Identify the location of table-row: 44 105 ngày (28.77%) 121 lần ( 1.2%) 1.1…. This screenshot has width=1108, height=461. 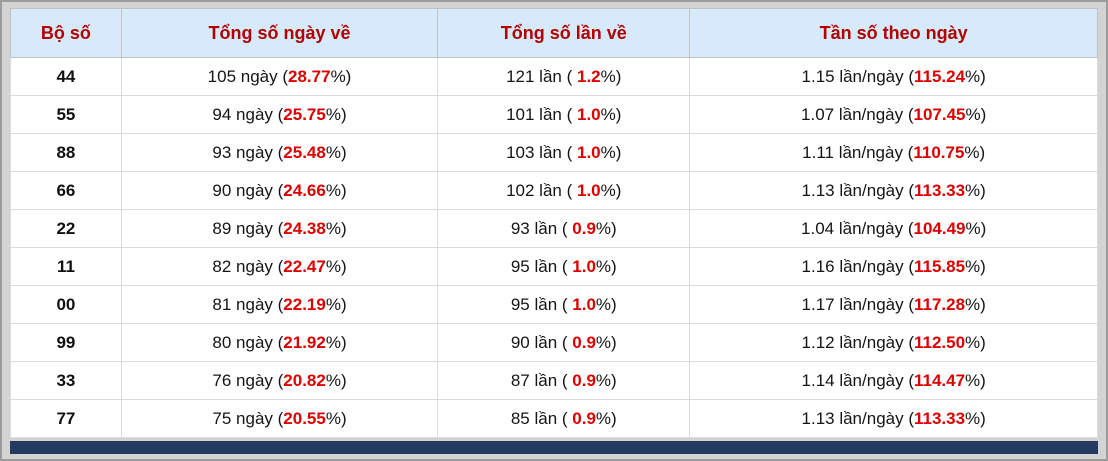
(554, 76).